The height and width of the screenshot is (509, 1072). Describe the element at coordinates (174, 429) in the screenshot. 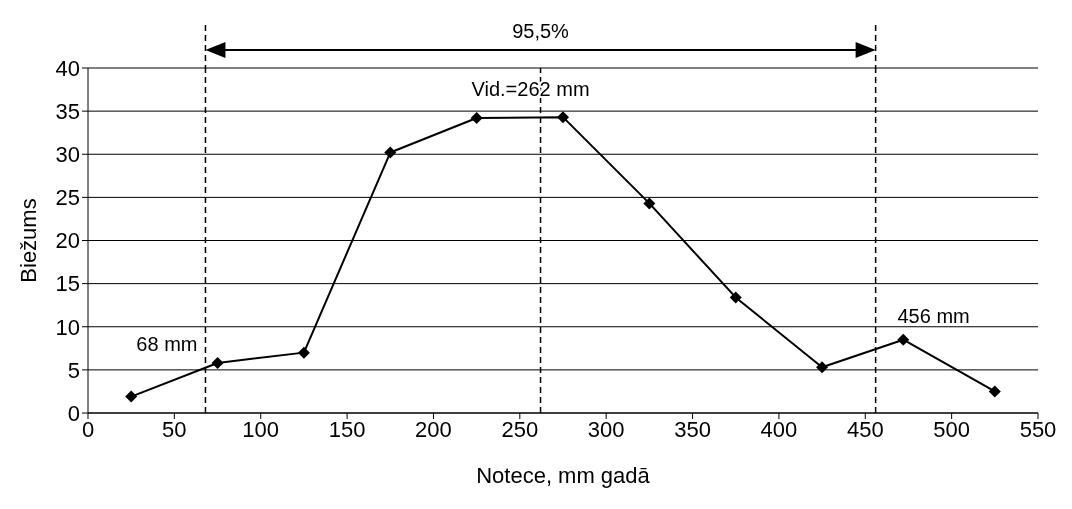

I see `x-tick-label: 50` at that location.